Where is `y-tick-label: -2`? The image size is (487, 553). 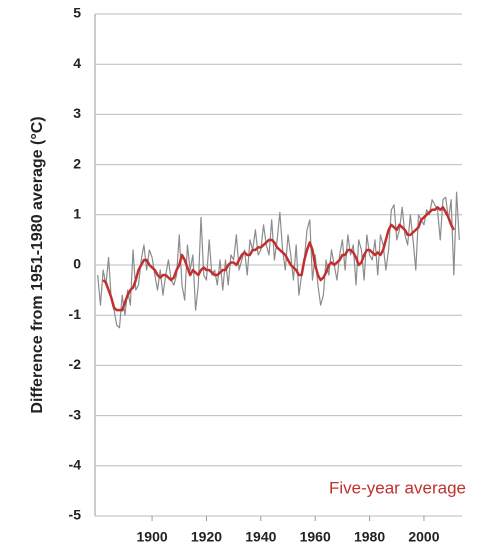
y-tick-label: -2 is located at coordinates (75, 364).